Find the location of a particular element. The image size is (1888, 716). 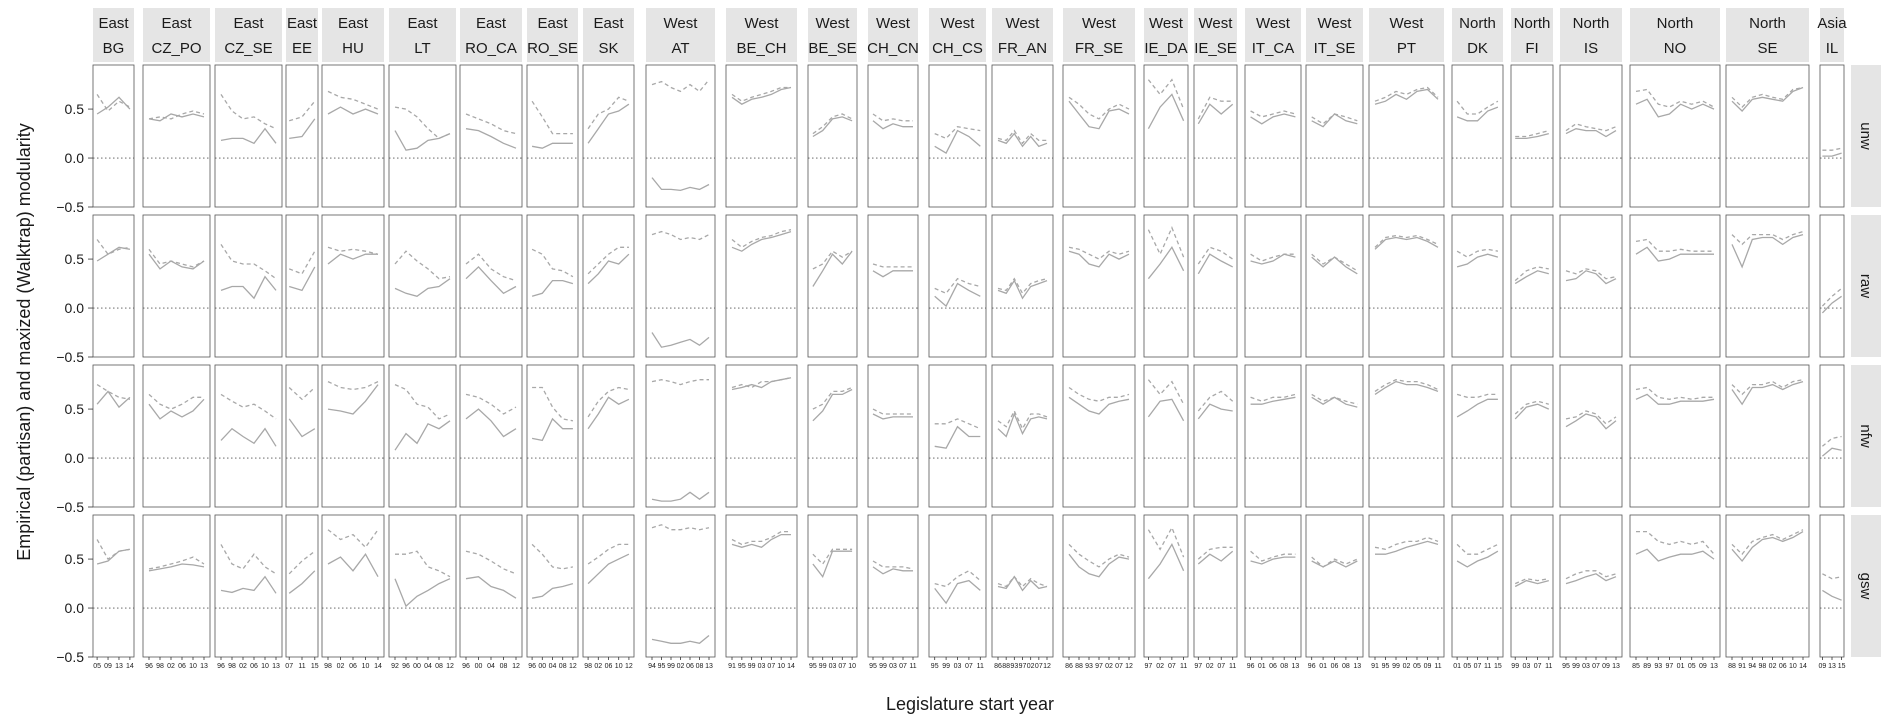

facet-column-sk: East SK 98 02 06 10 12 is located at coordinates (608, 339).